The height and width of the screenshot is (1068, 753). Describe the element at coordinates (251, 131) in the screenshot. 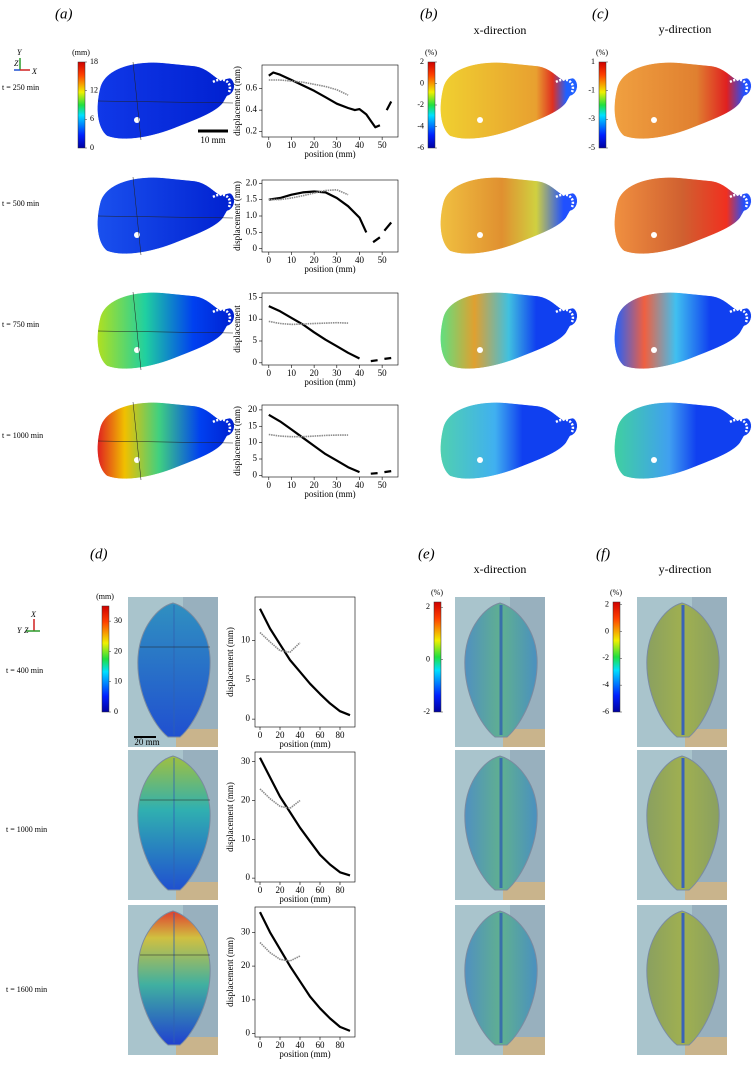

I see `y-tick-label: 0.2` at that location.